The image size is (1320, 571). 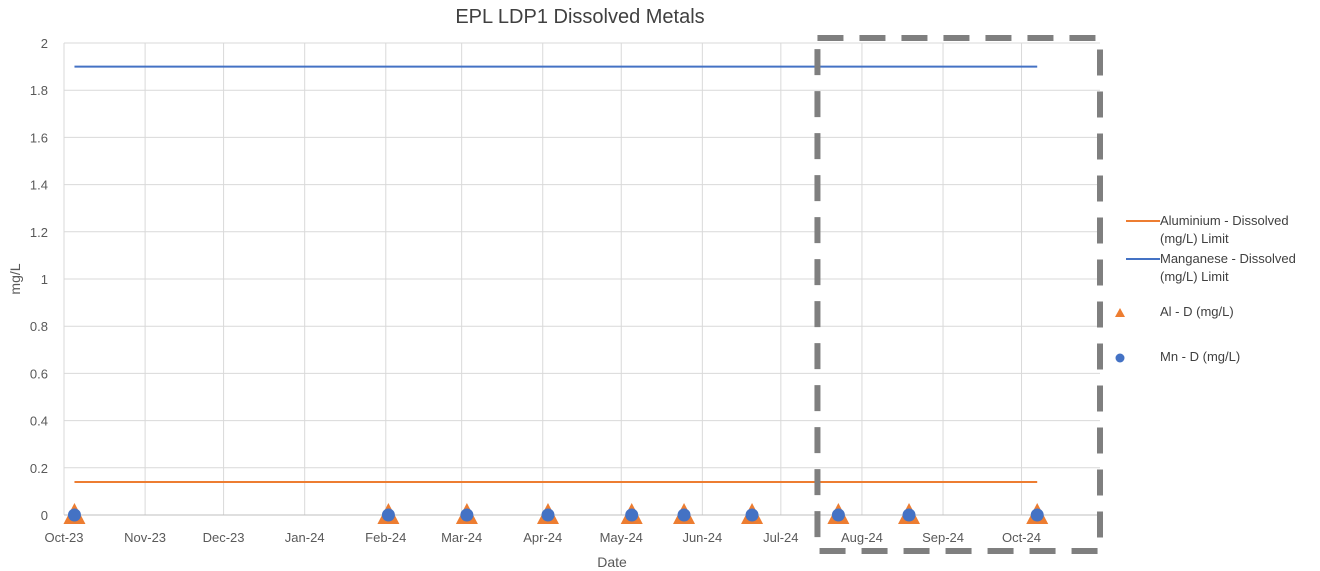 What do you see at coordinates (1200, 356) in the screenshot?
I see `legend-label: Mn - D (mg/L)` at bounding box center [1200, 356].